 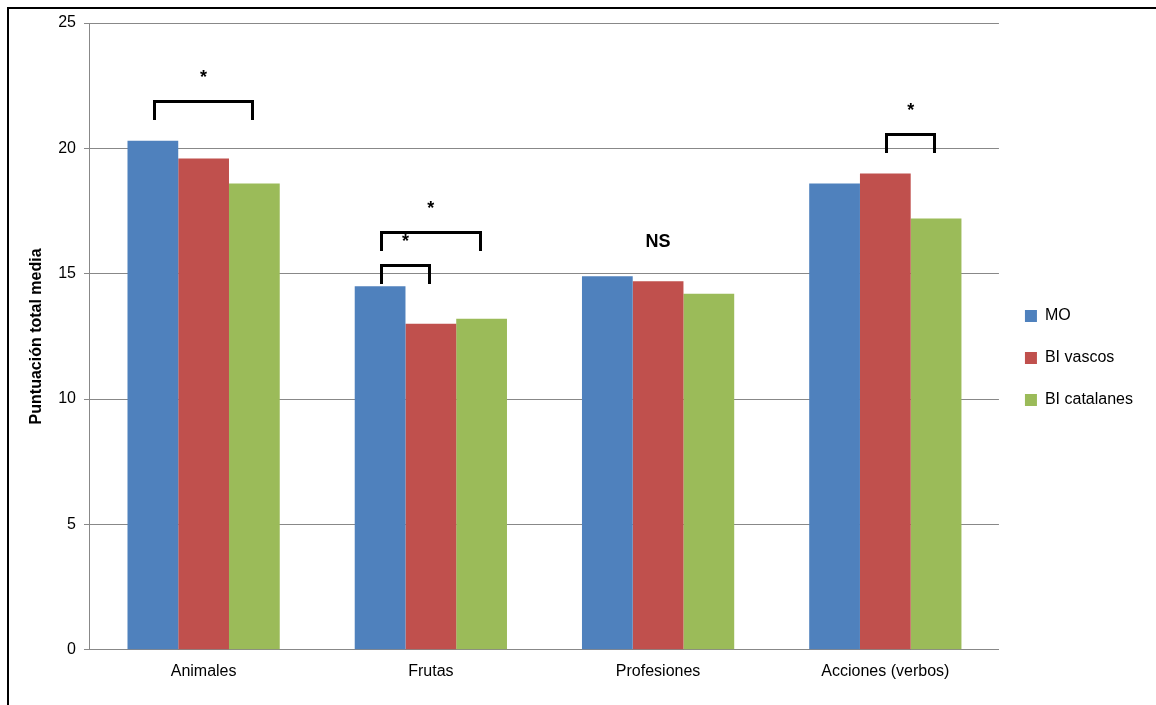 I want to click on x-tick-label: Frutas, so click(x=431, y=670).